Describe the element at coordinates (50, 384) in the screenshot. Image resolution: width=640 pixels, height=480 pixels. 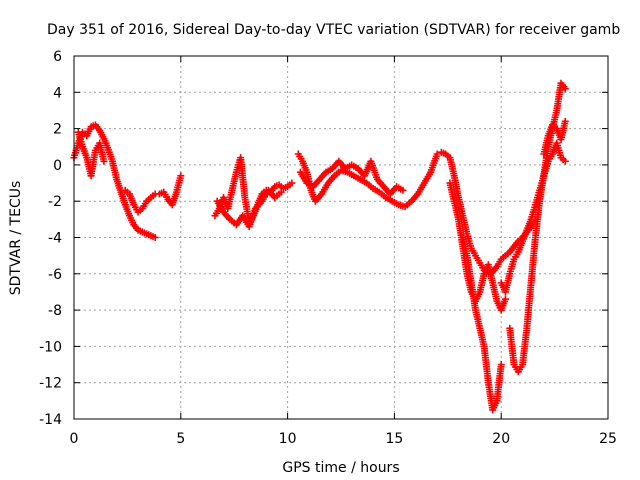
I see `y-tick-label: -12` at that location.